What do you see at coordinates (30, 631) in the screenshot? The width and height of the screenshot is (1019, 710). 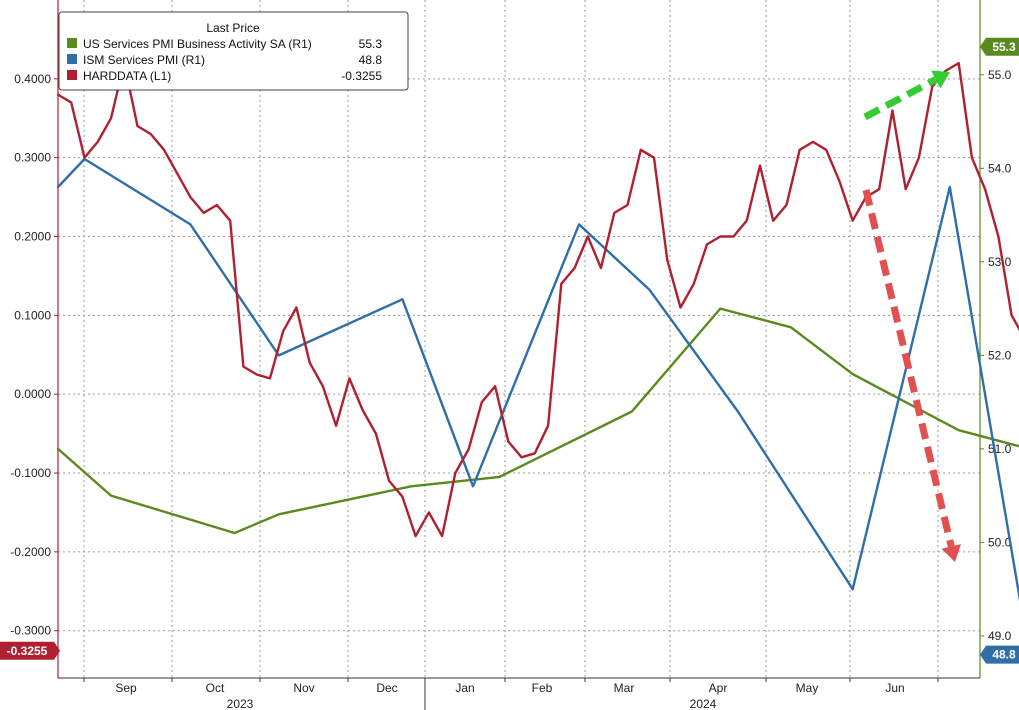 I see `left-tick-label: -0.3000` at bounding box center [30, 631].